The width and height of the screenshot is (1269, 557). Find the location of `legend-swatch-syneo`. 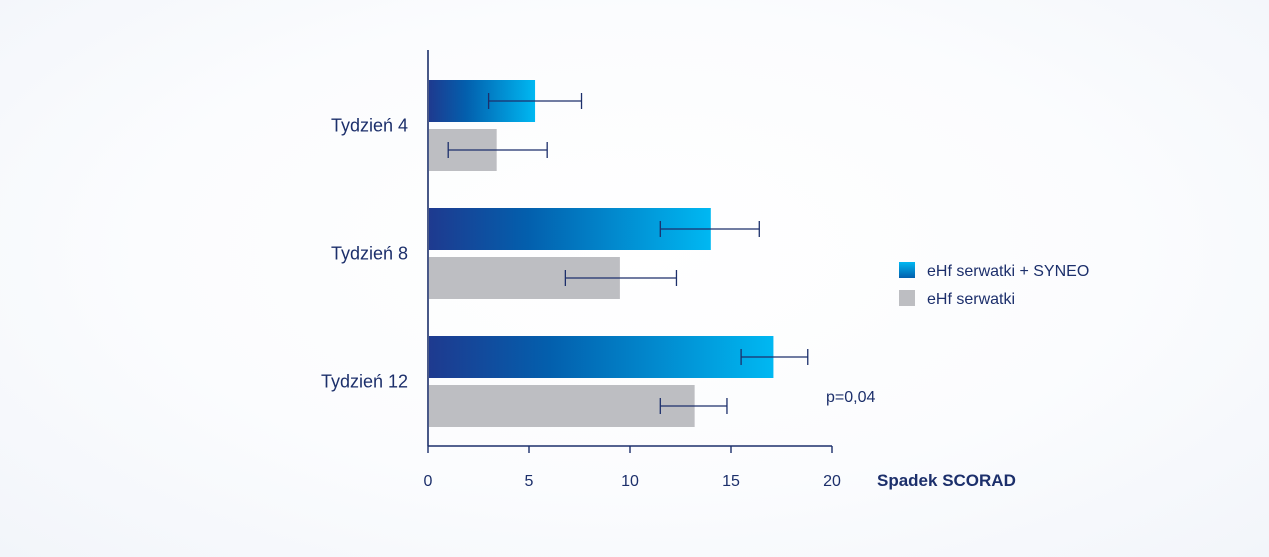

legend-swatch-syneo is located at coordinates (907, 270).